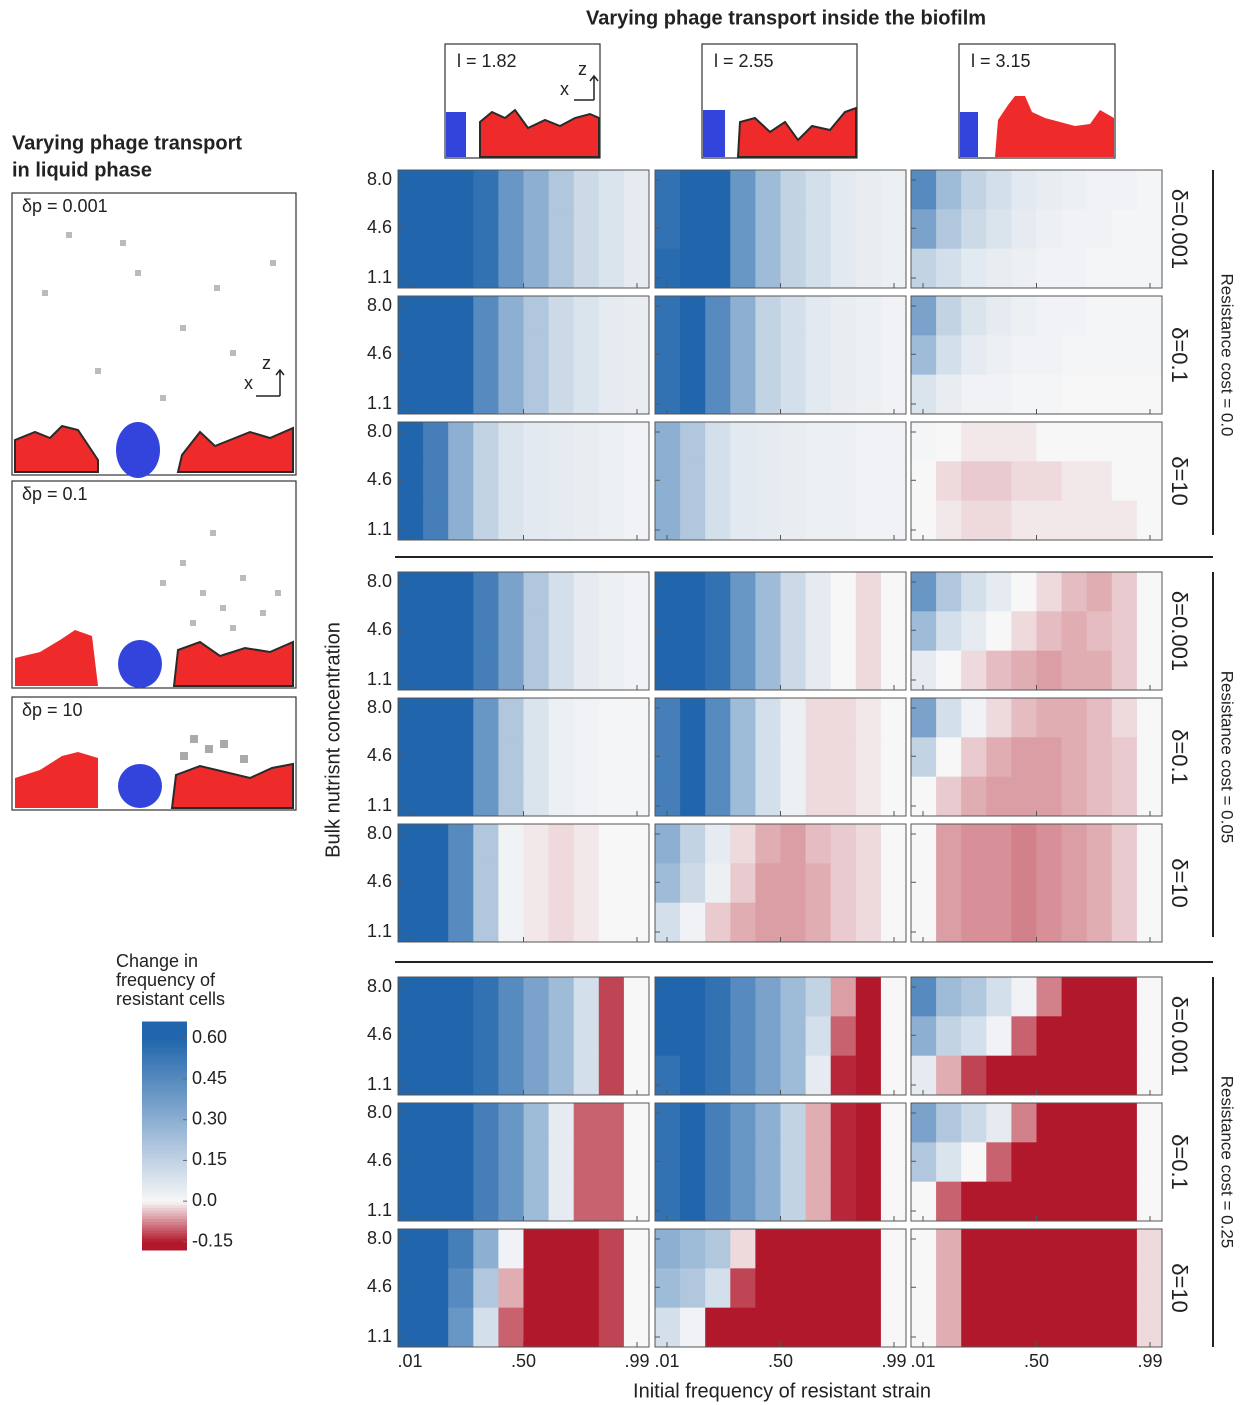 The width and height of the screenshot is (1241, 1405). I want to click on x-tick-label: .99, so click(1149, 1361).